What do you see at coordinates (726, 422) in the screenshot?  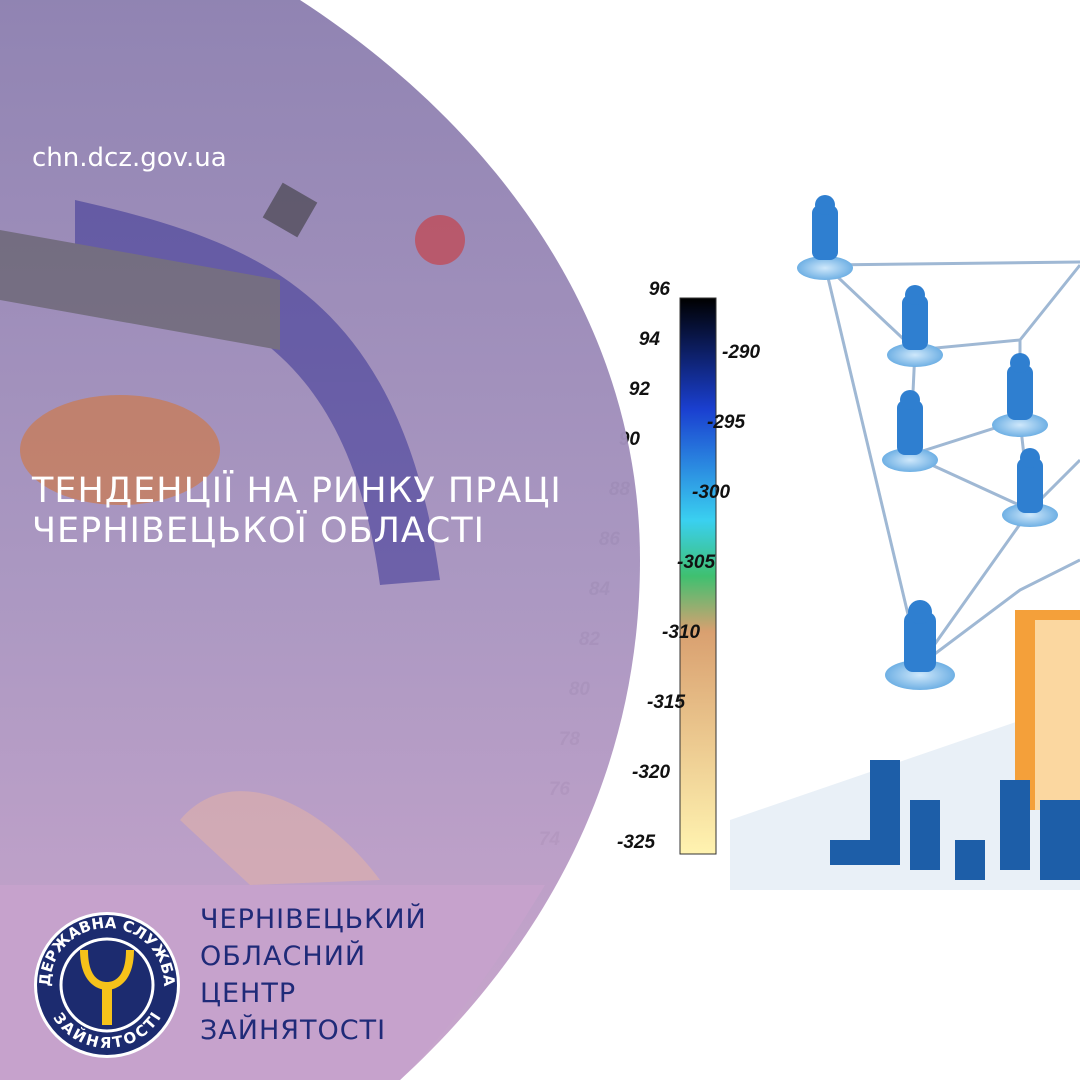 I see `scale-label: -295` at bounding box center [726, 422].